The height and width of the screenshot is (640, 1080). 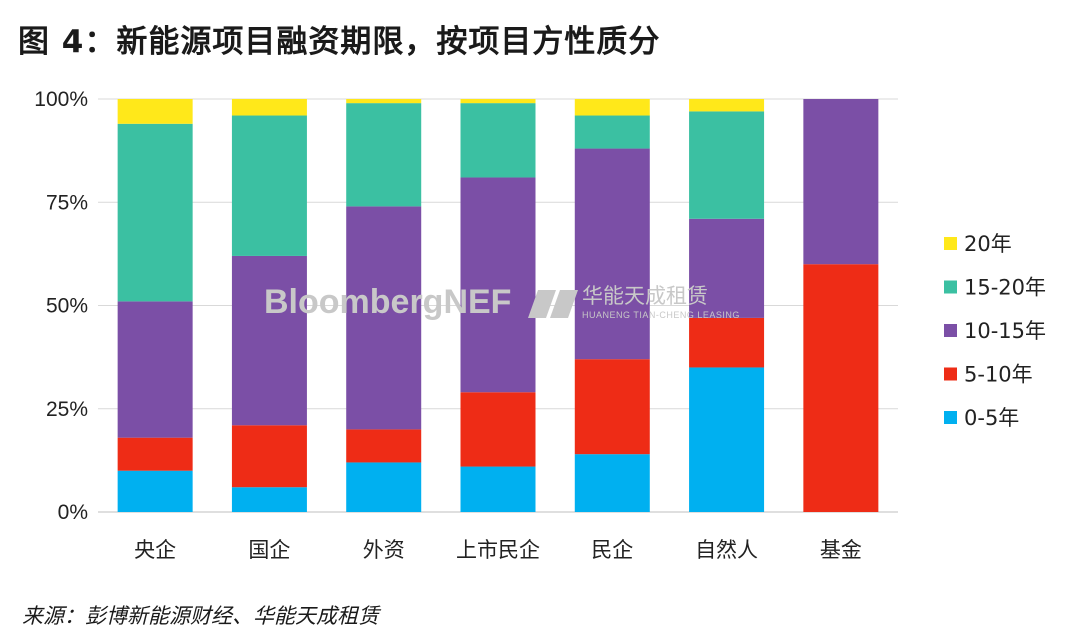 What do you see at coordinates (988, 244) in the screenshot?
I see `legend-label: 20年` at bounding box center [988, 244].